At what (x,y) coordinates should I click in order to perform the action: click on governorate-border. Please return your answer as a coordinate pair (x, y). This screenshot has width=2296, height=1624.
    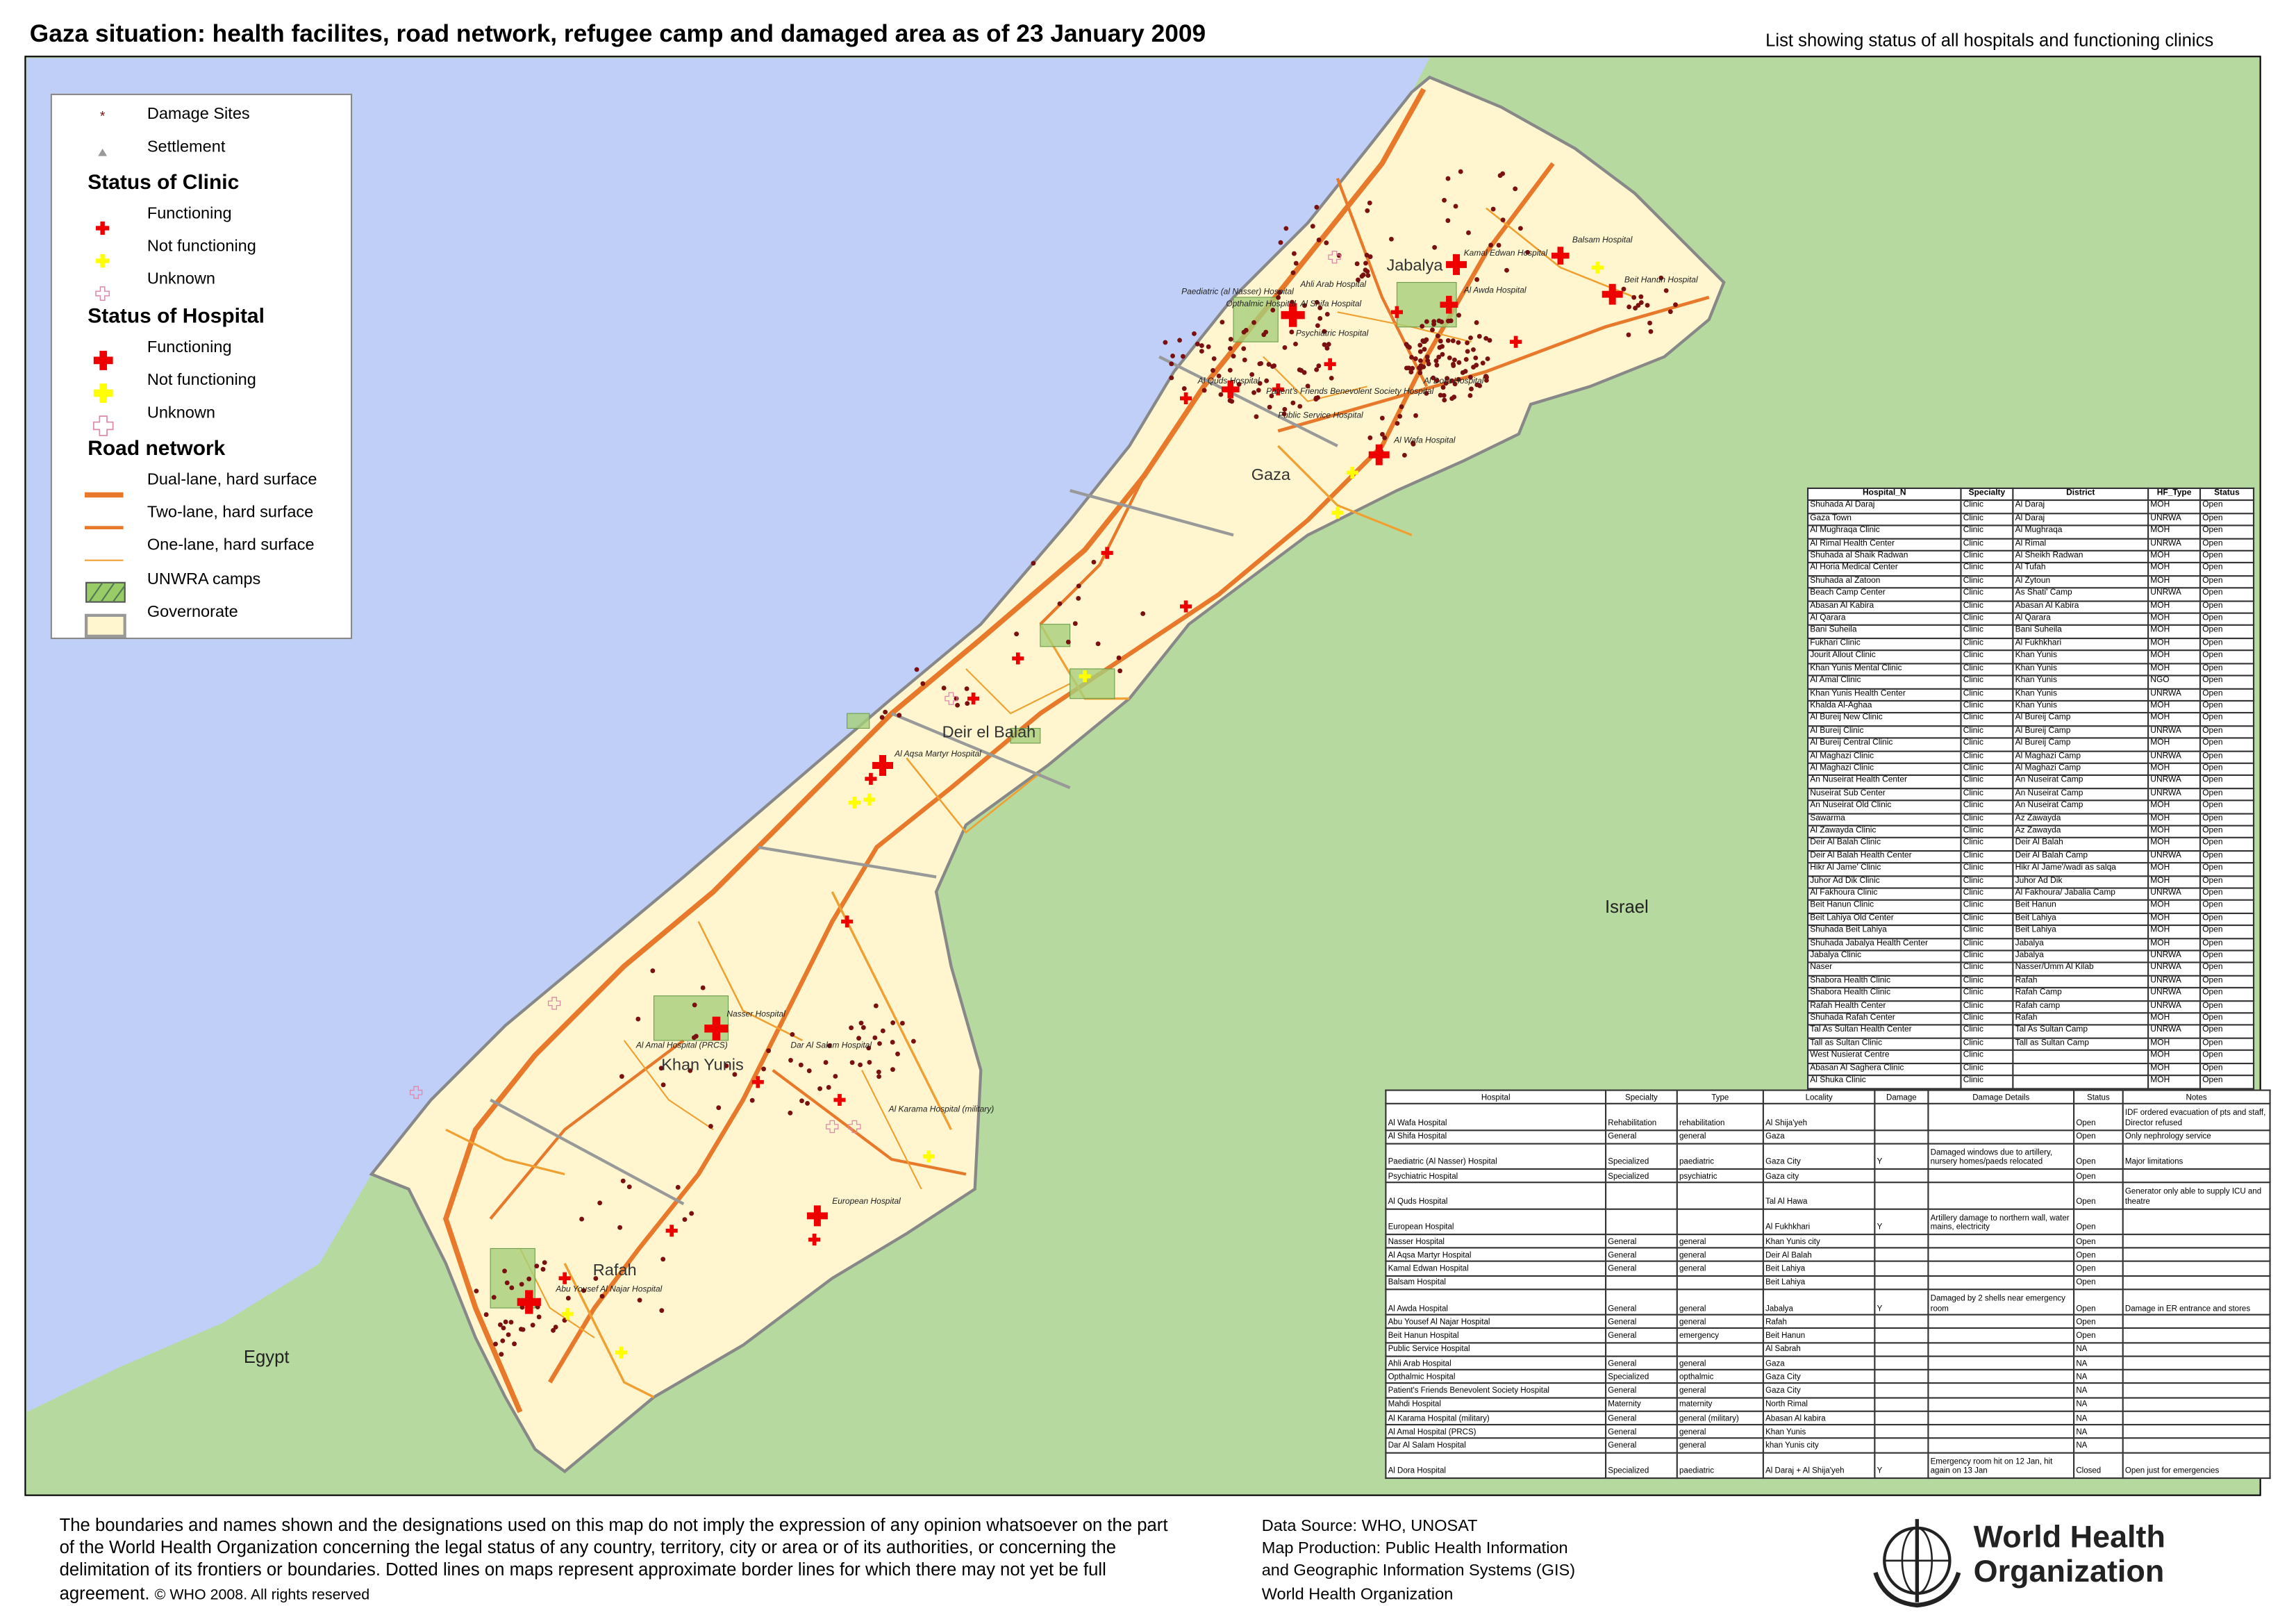
    Looking at the image, I should click on (587, 1152).